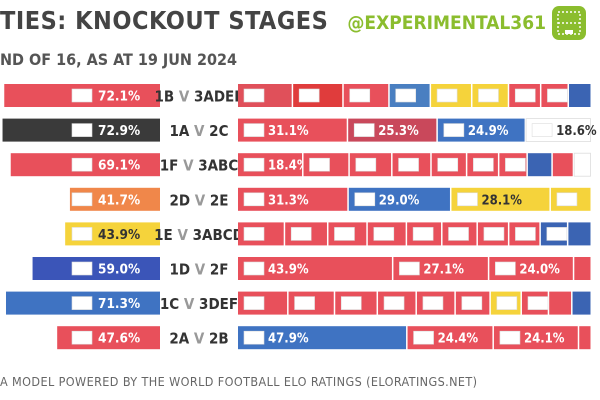 This screenshot has width=600, height=400. I want to click on chart-subtitle: ND OF 16, AS AT 19 JUN 2024, so click(119, 59).